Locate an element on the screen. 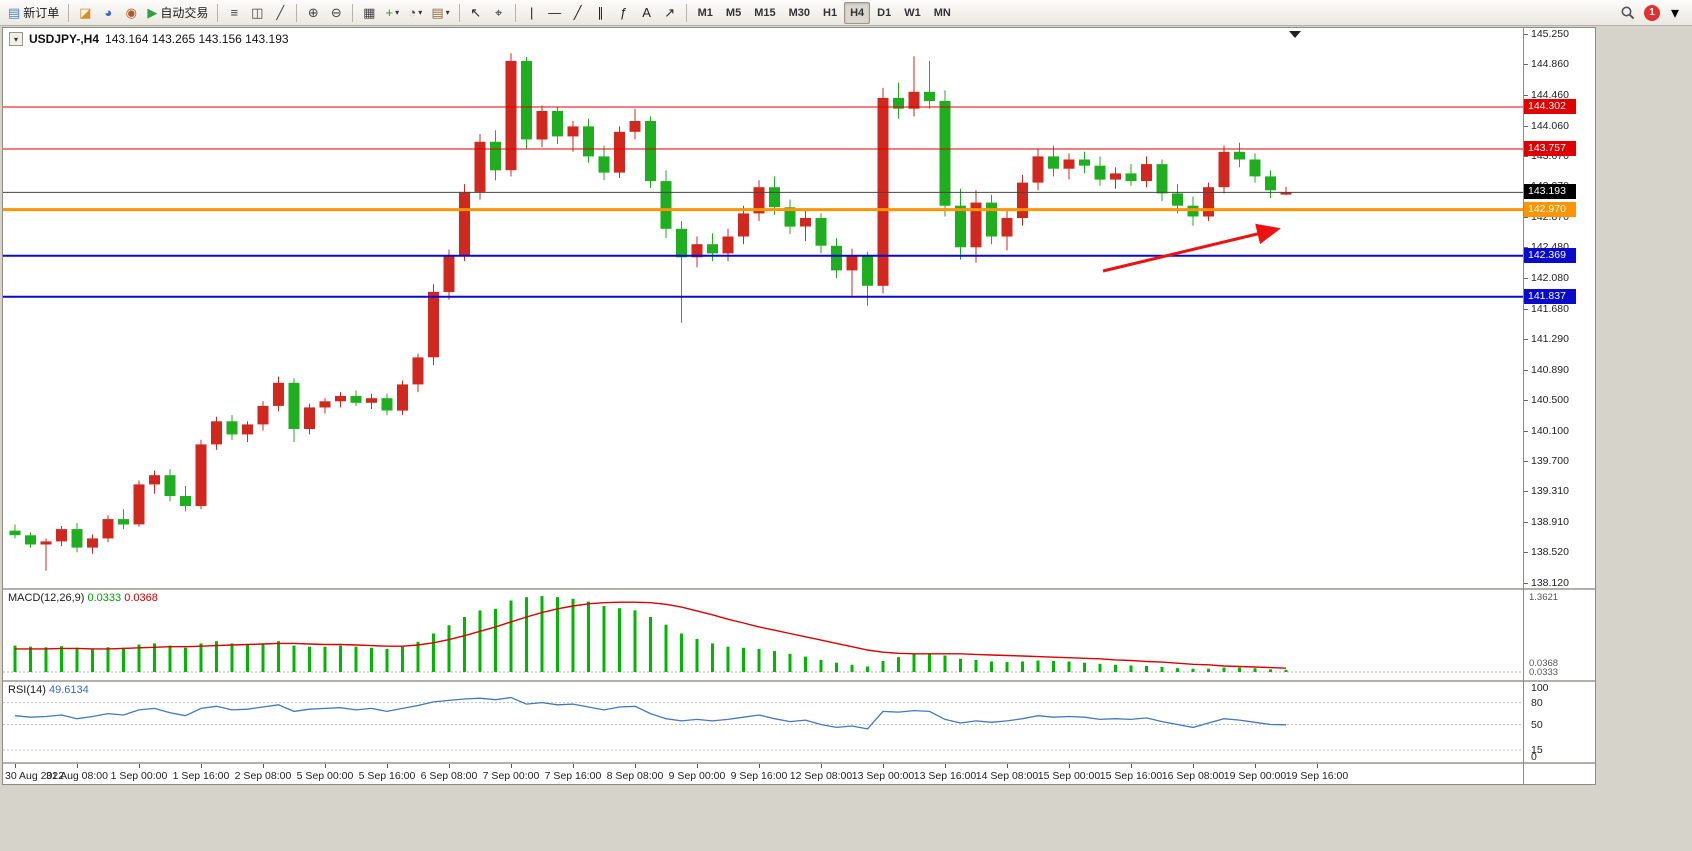  price-axis-label: 140.100 is located at coordinates (1550, 431).